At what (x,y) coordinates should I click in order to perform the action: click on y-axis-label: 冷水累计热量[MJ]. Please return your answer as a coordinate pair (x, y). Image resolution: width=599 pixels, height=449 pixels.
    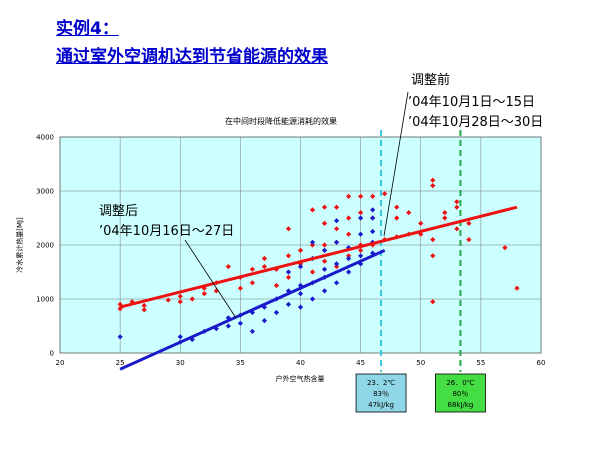
    Looking at the image, I should click on (19, 245).